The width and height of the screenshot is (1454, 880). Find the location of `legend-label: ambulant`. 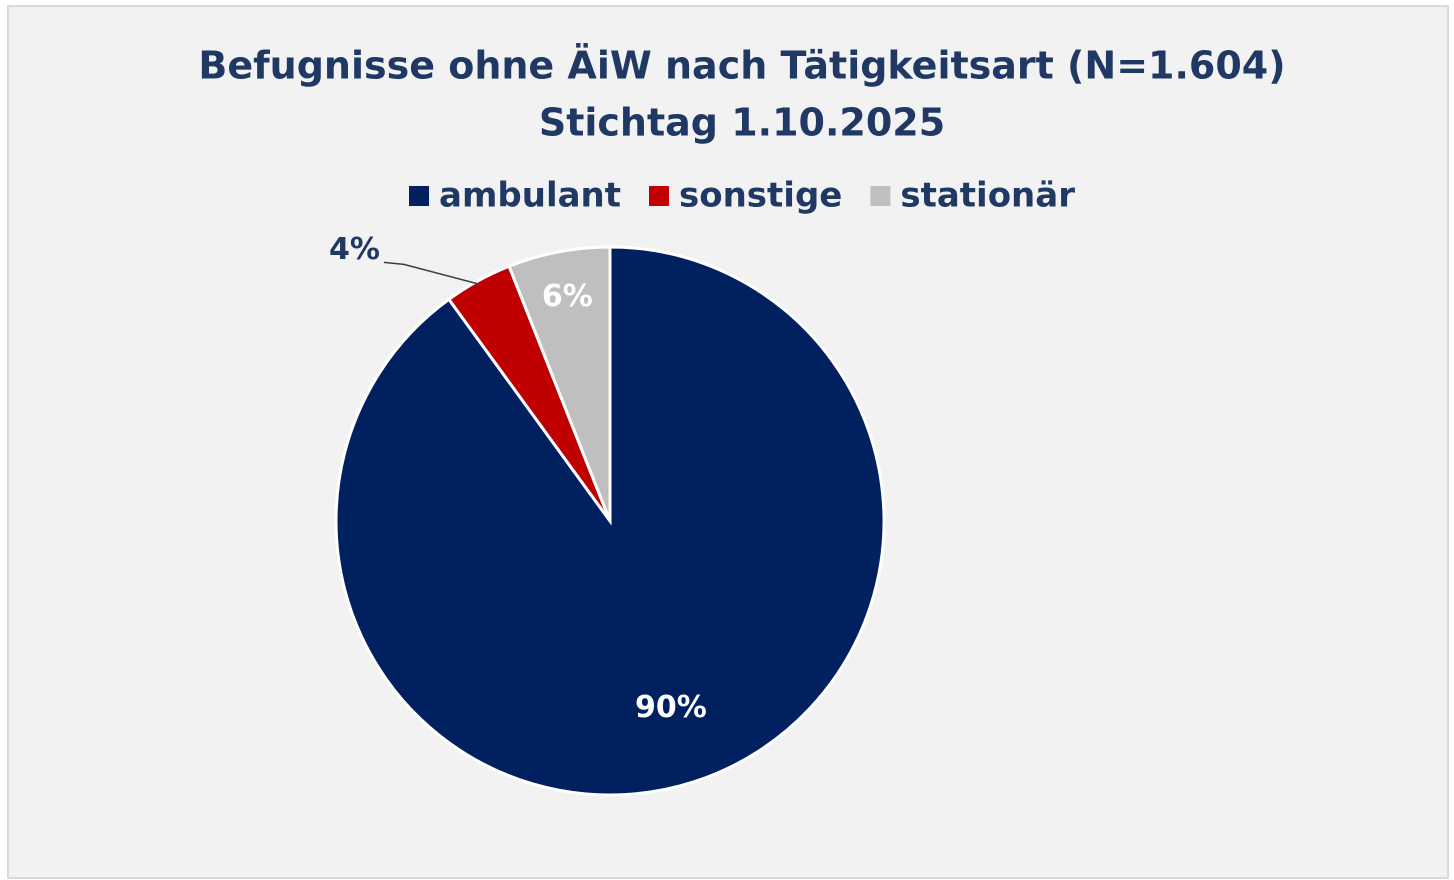

legend-label: ambulant is located at coordinates (530, 196).